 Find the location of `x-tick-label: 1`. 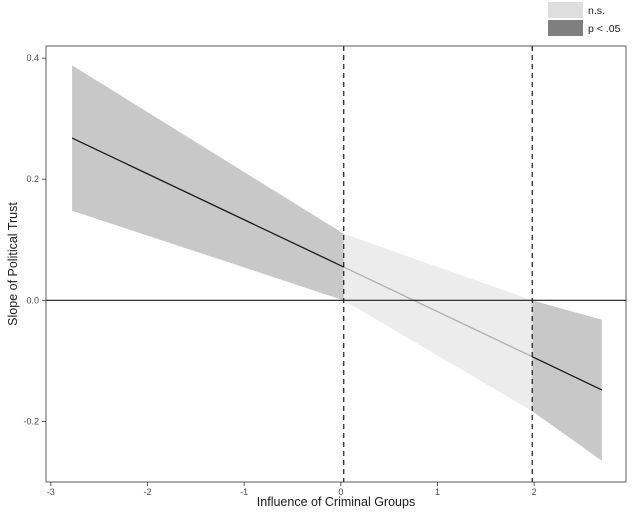

x-tick-label: 1 is located at coordinates (437, 492).